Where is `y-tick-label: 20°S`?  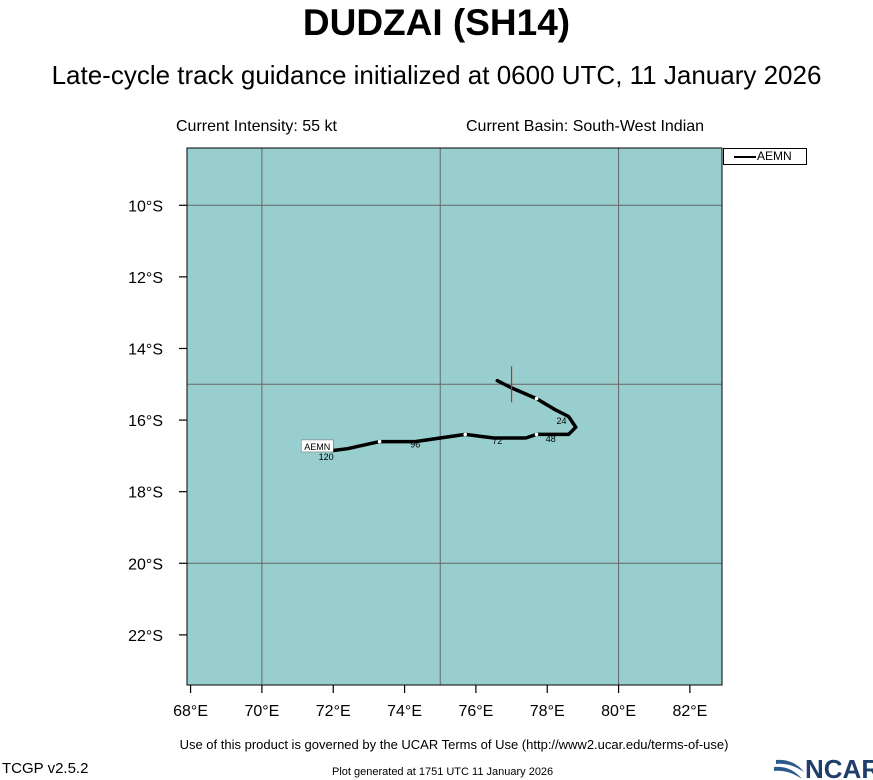
y-tick-label: 20°S is located at coordinates (145, 564).